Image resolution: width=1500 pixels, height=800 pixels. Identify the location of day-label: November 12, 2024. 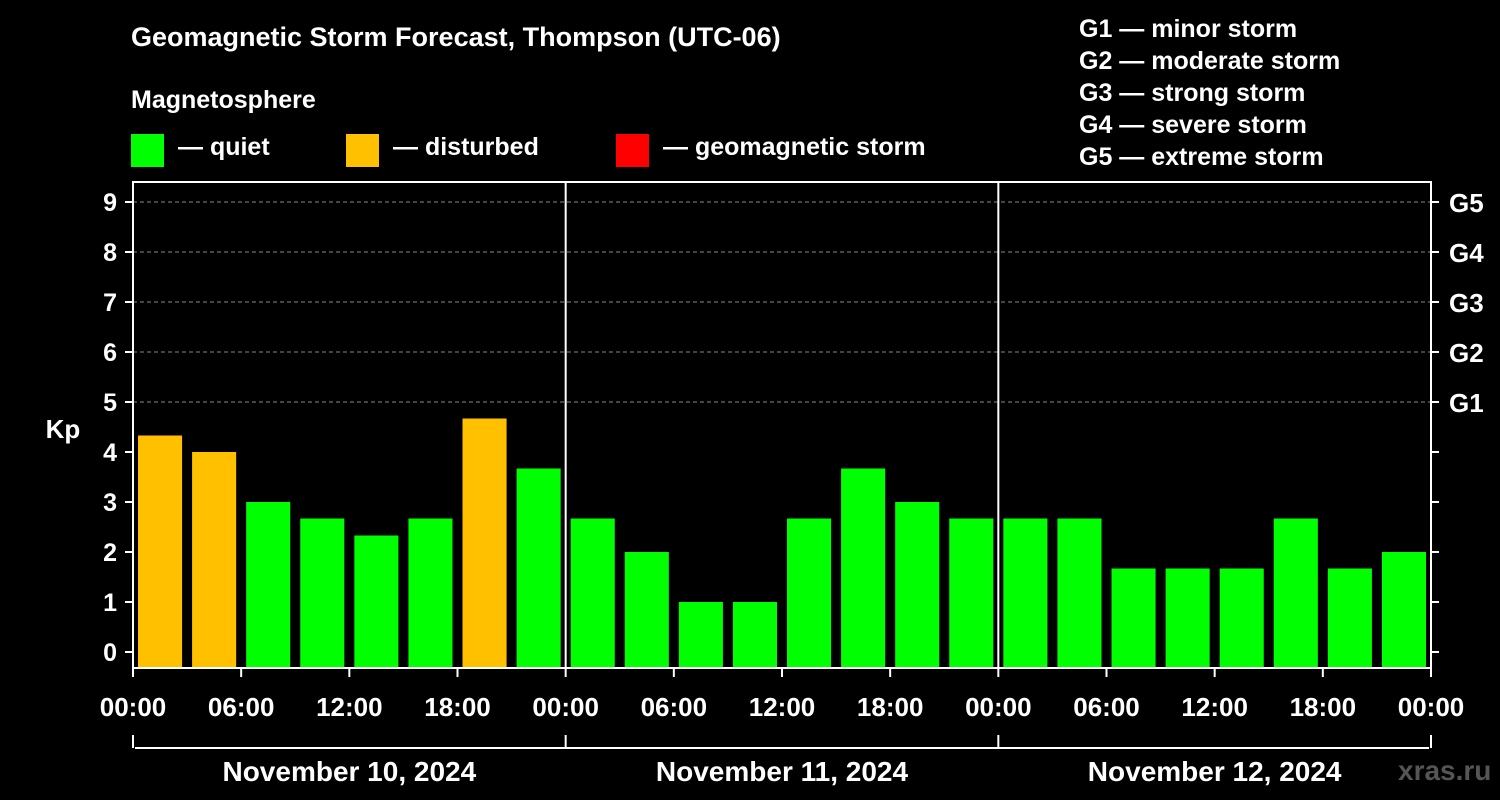
(1215, 771).